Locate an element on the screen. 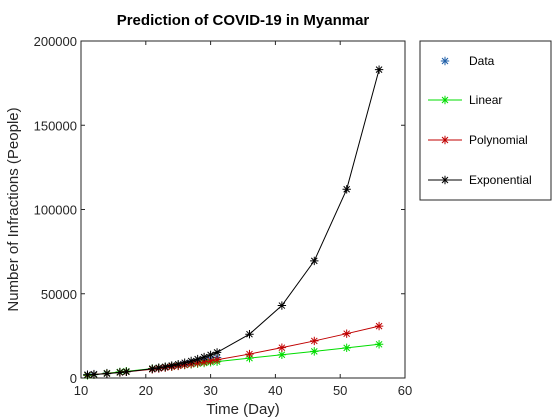  legend-marker-linear is located at coordinates (445, 100).